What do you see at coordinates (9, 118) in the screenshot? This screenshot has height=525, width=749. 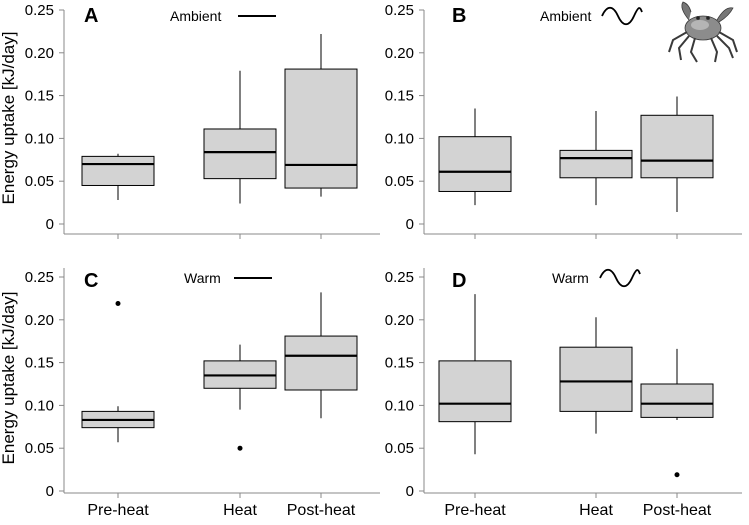 I see `y-axis-label-top: Energy uptake [kJ/day]` at bounding box center [9, 118].